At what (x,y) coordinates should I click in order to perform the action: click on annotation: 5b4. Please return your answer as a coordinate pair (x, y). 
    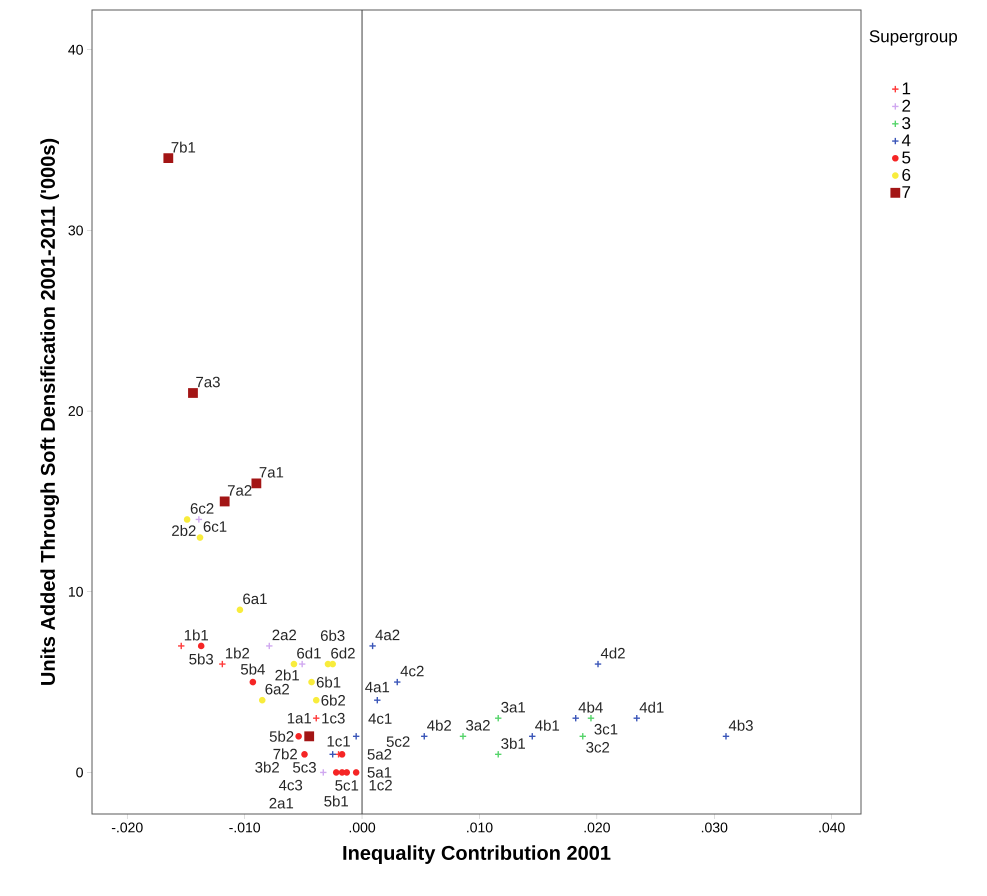
    Looking at the image, I should click on (252, 669).